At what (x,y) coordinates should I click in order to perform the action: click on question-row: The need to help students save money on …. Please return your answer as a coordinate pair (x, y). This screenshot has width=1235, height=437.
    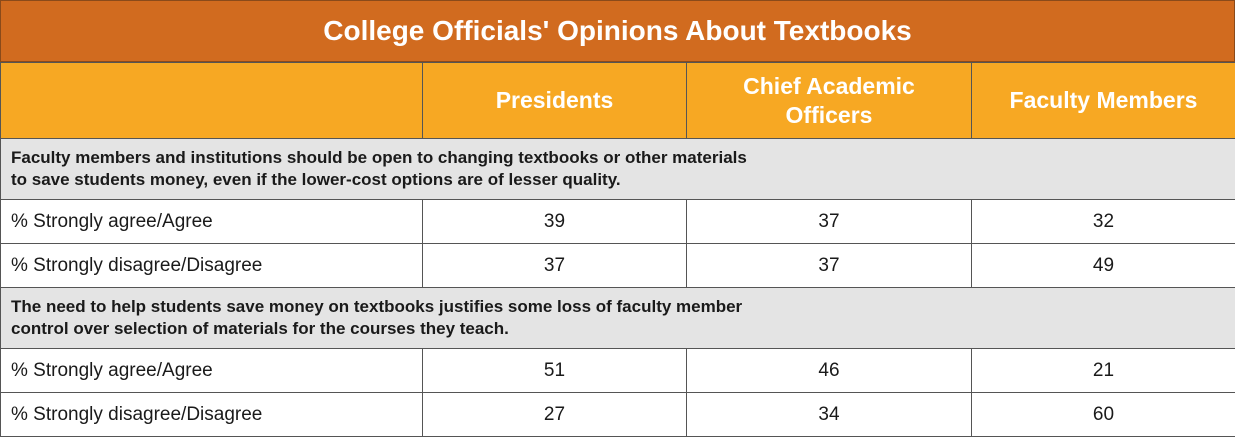
    Looking at the image, I should click on (618, 318).